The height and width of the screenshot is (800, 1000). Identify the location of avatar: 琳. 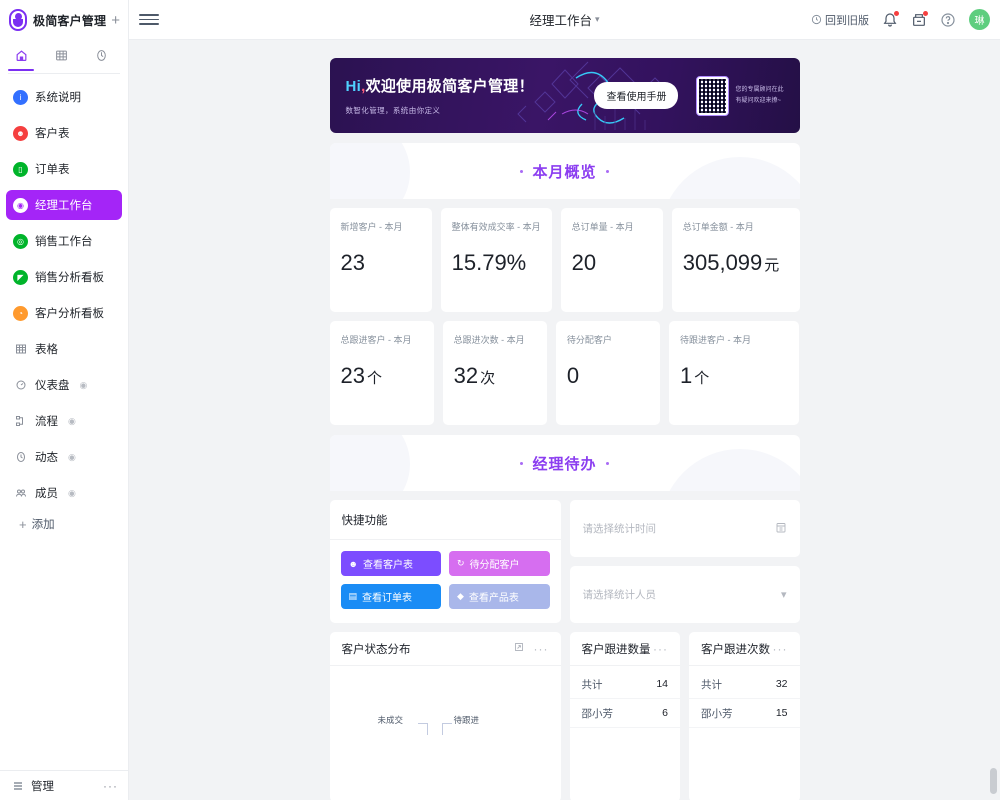
(979, 19).